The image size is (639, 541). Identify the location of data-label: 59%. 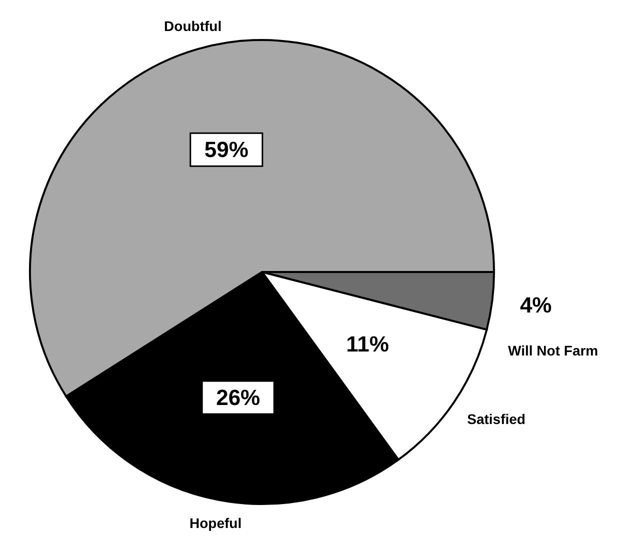
(226, 149).